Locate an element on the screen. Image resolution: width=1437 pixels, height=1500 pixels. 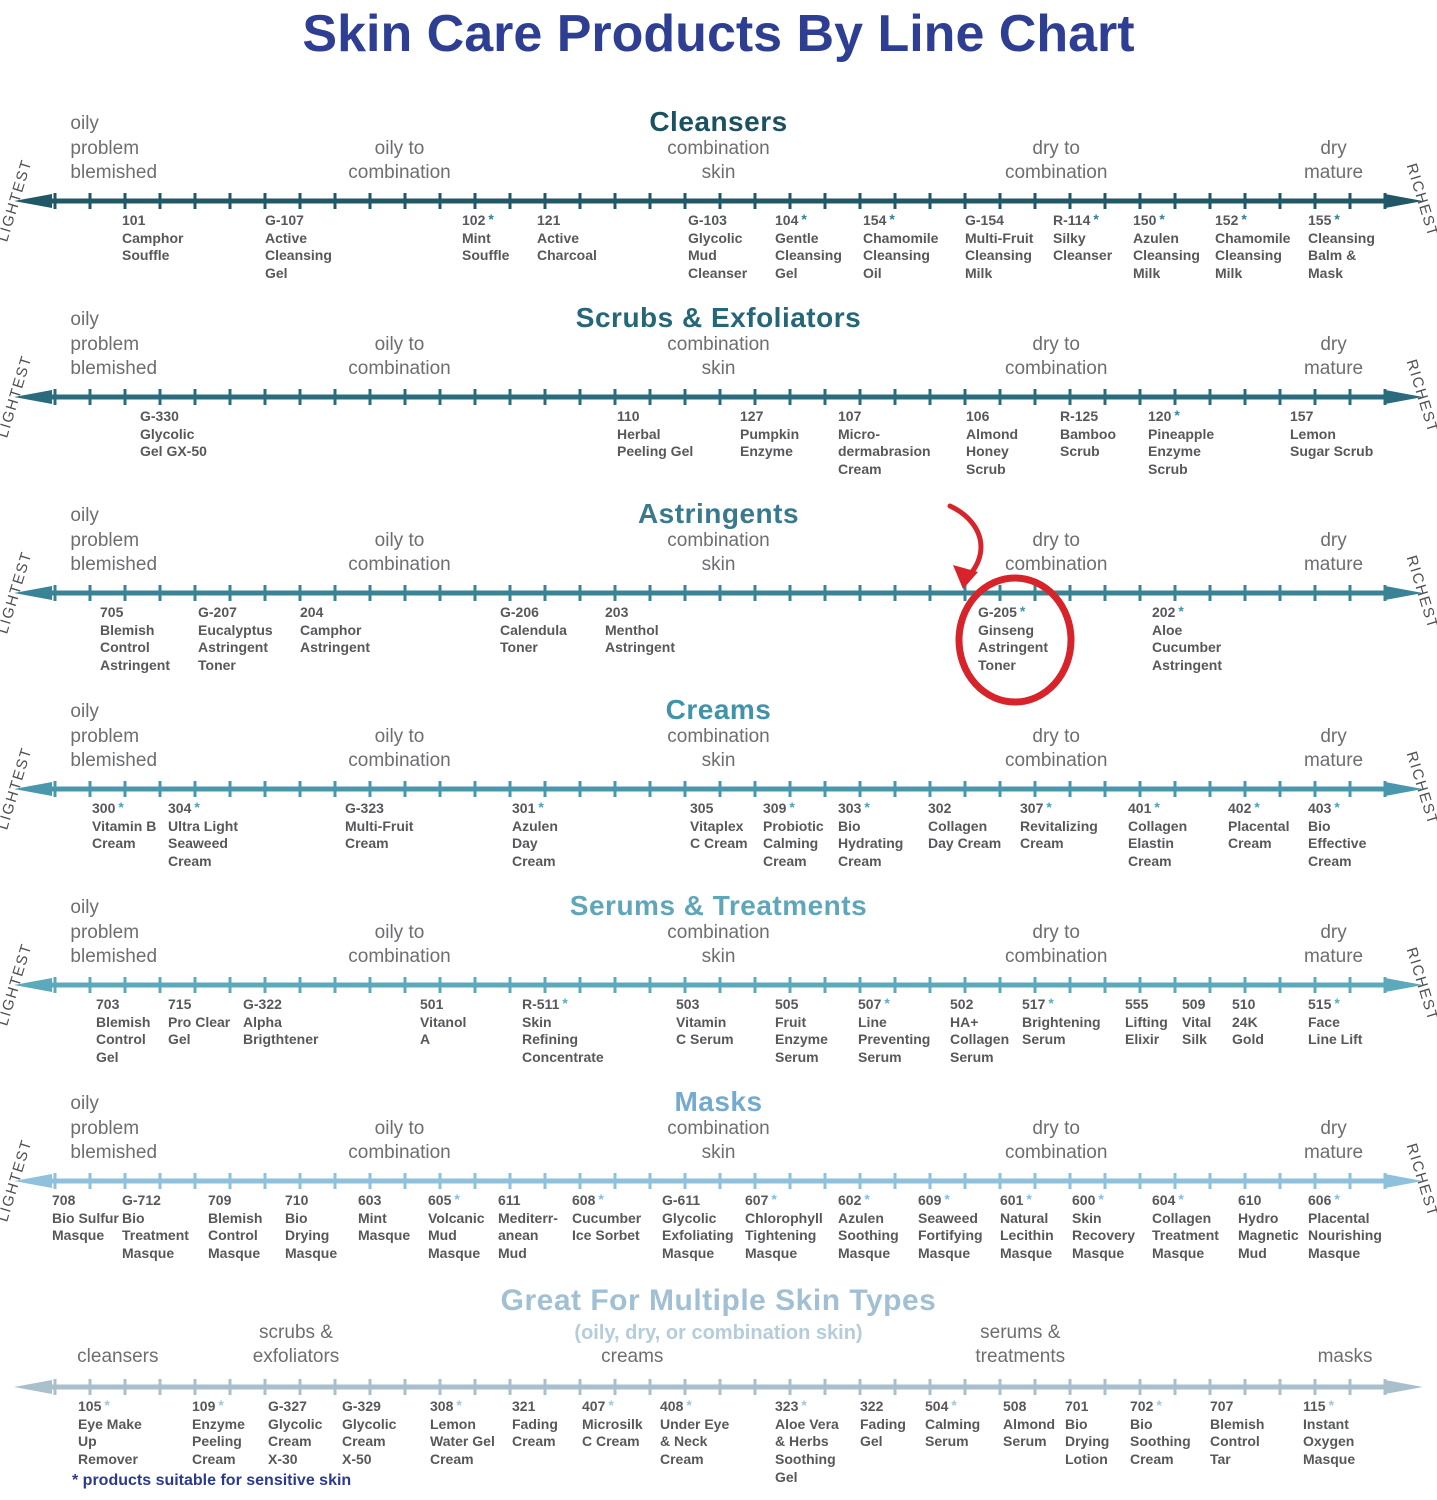
product-entry: 508 Almond Serum is located at coordinates (1029, 1424).